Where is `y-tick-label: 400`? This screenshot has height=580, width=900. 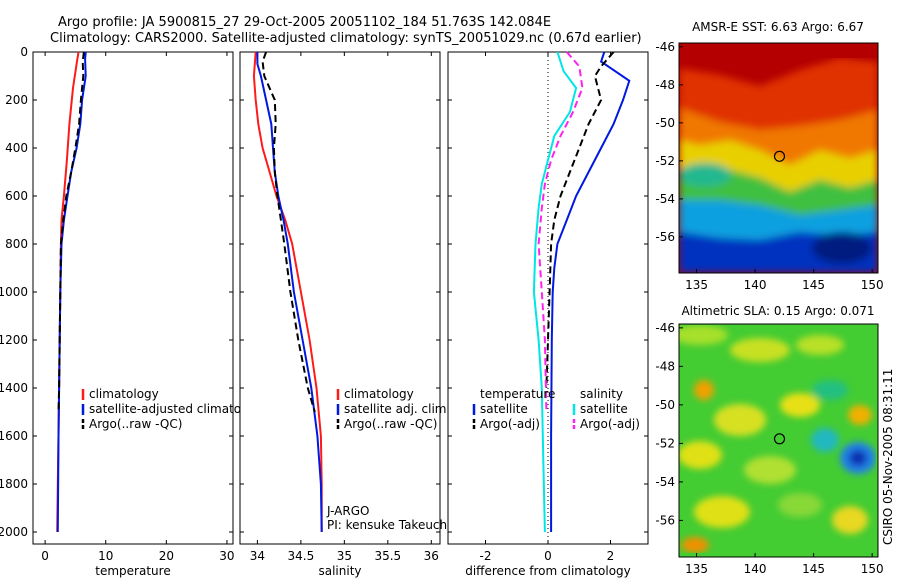
y-tick-label: 400 is located at coordinates (16, 148).